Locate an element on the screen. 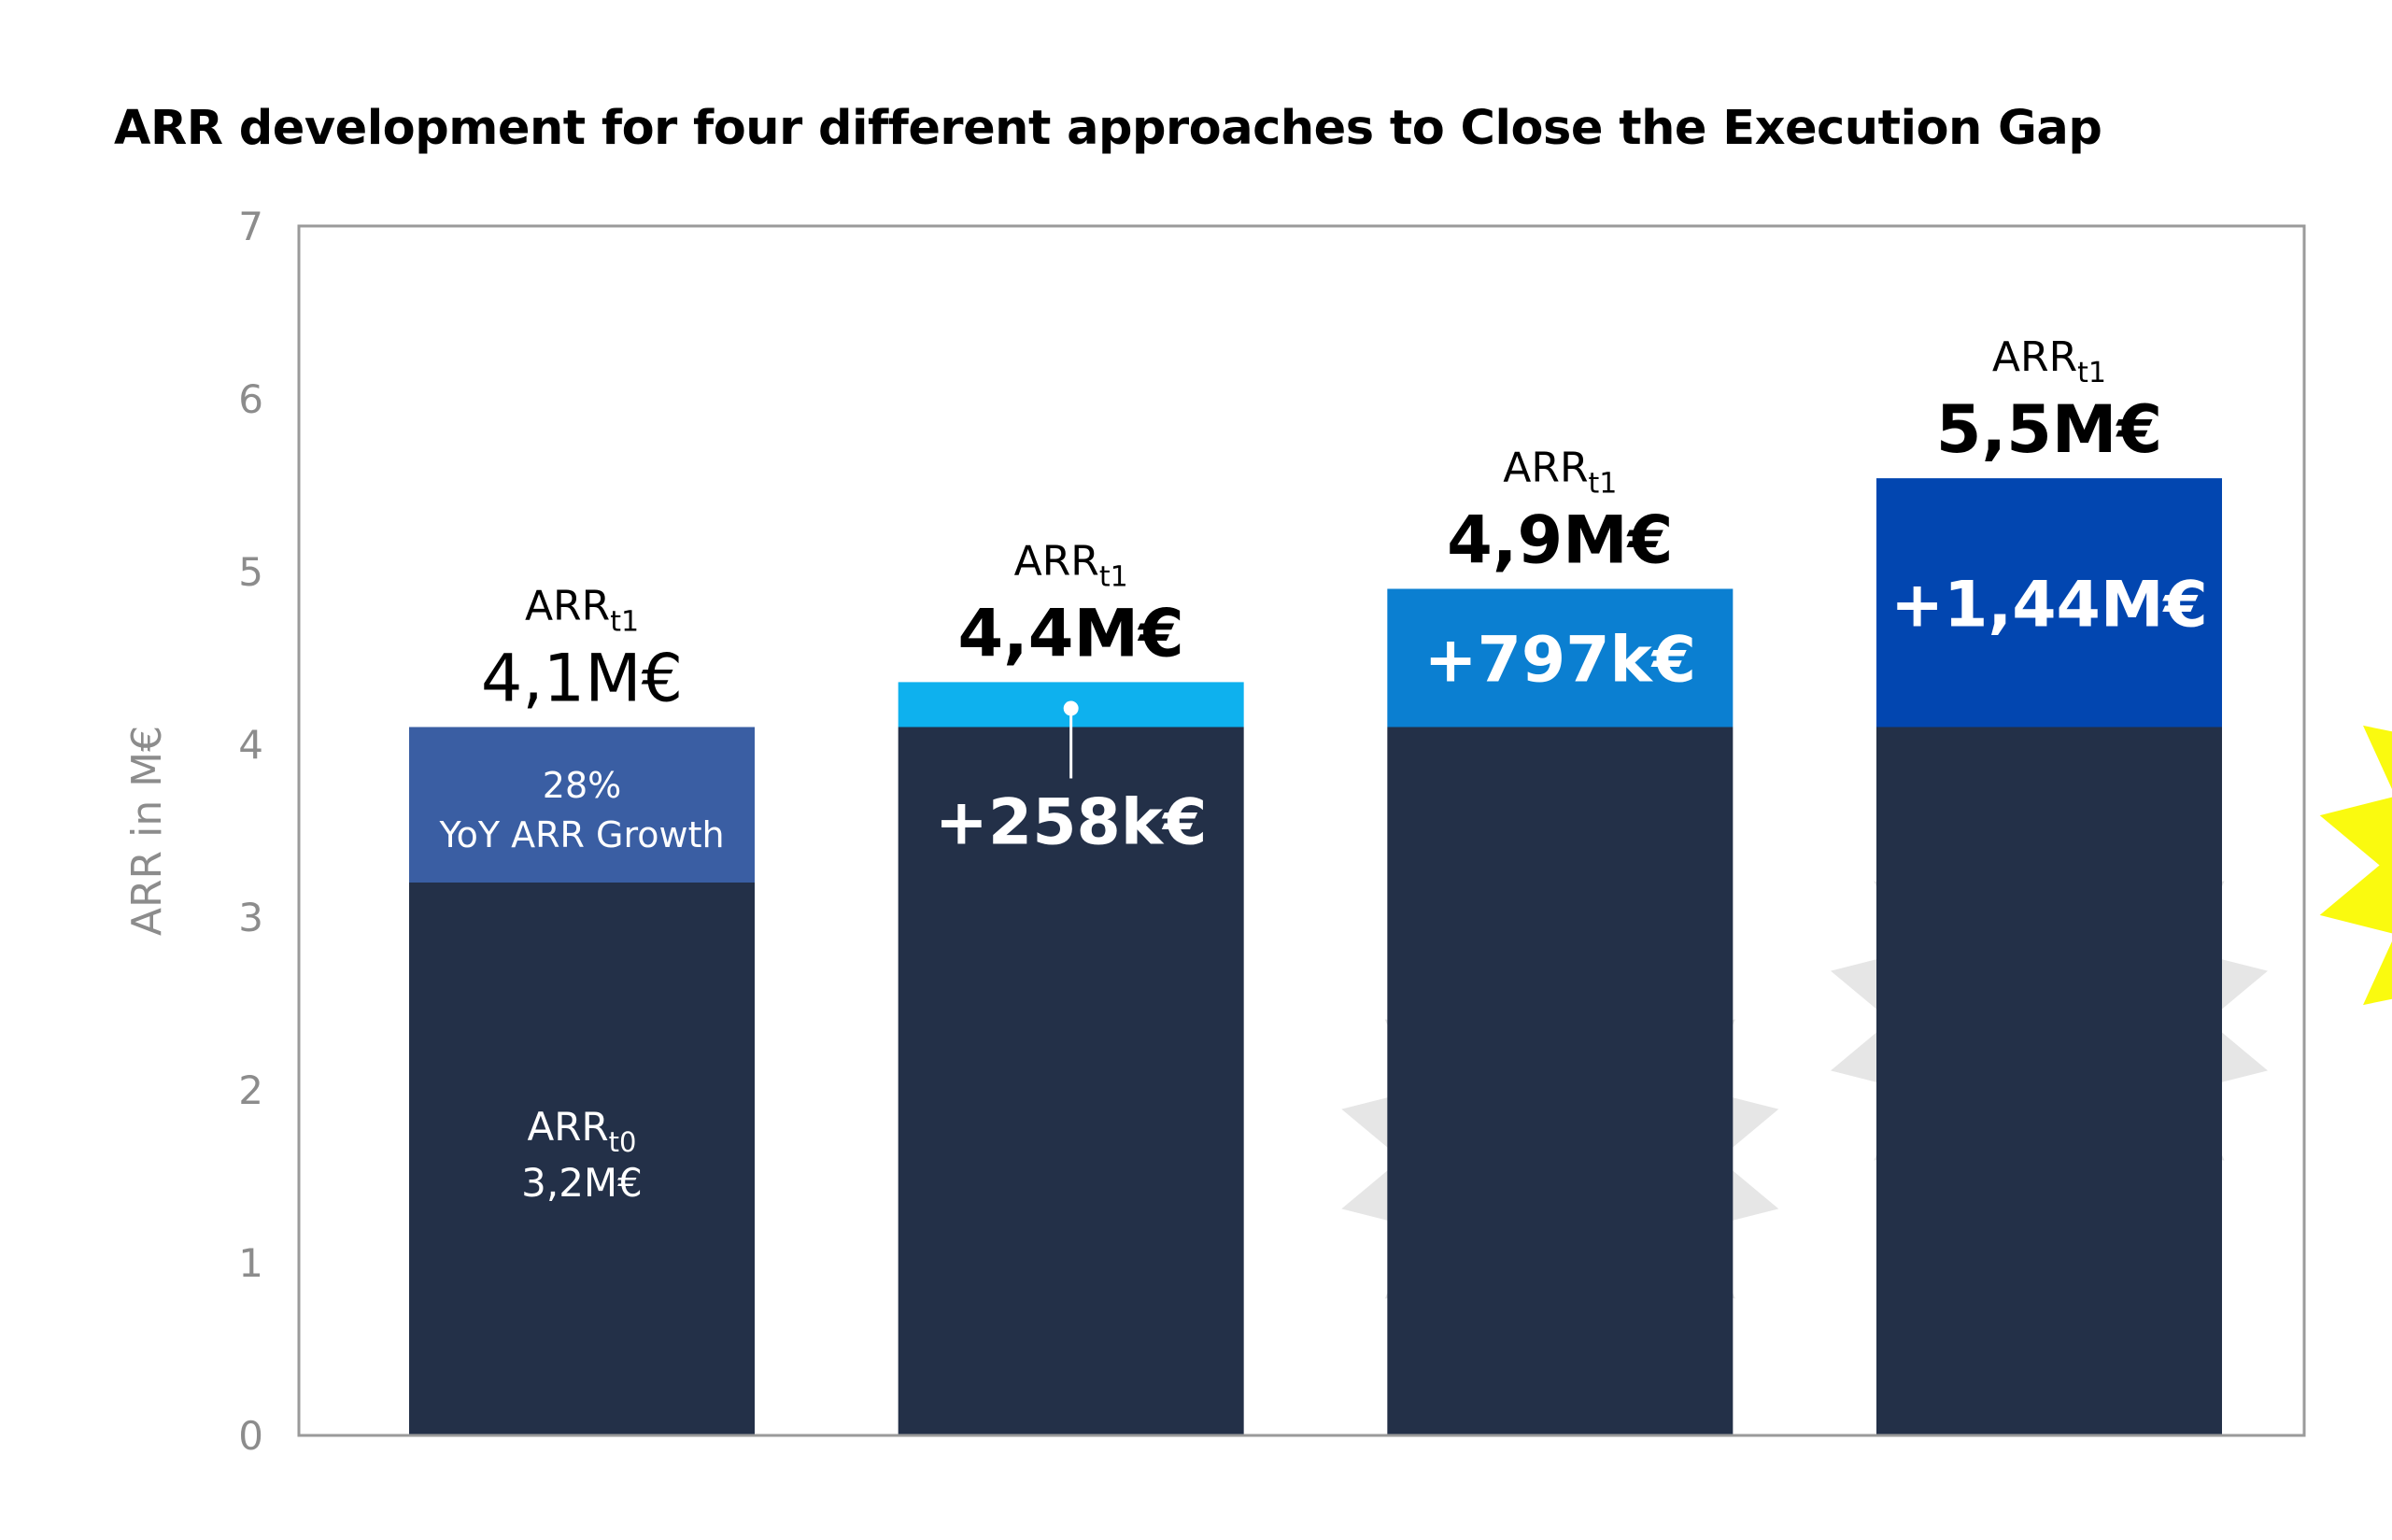 This screenshot has height=1540, width=2392. y-tick-label: 3 is located at coordinates (250, 917).